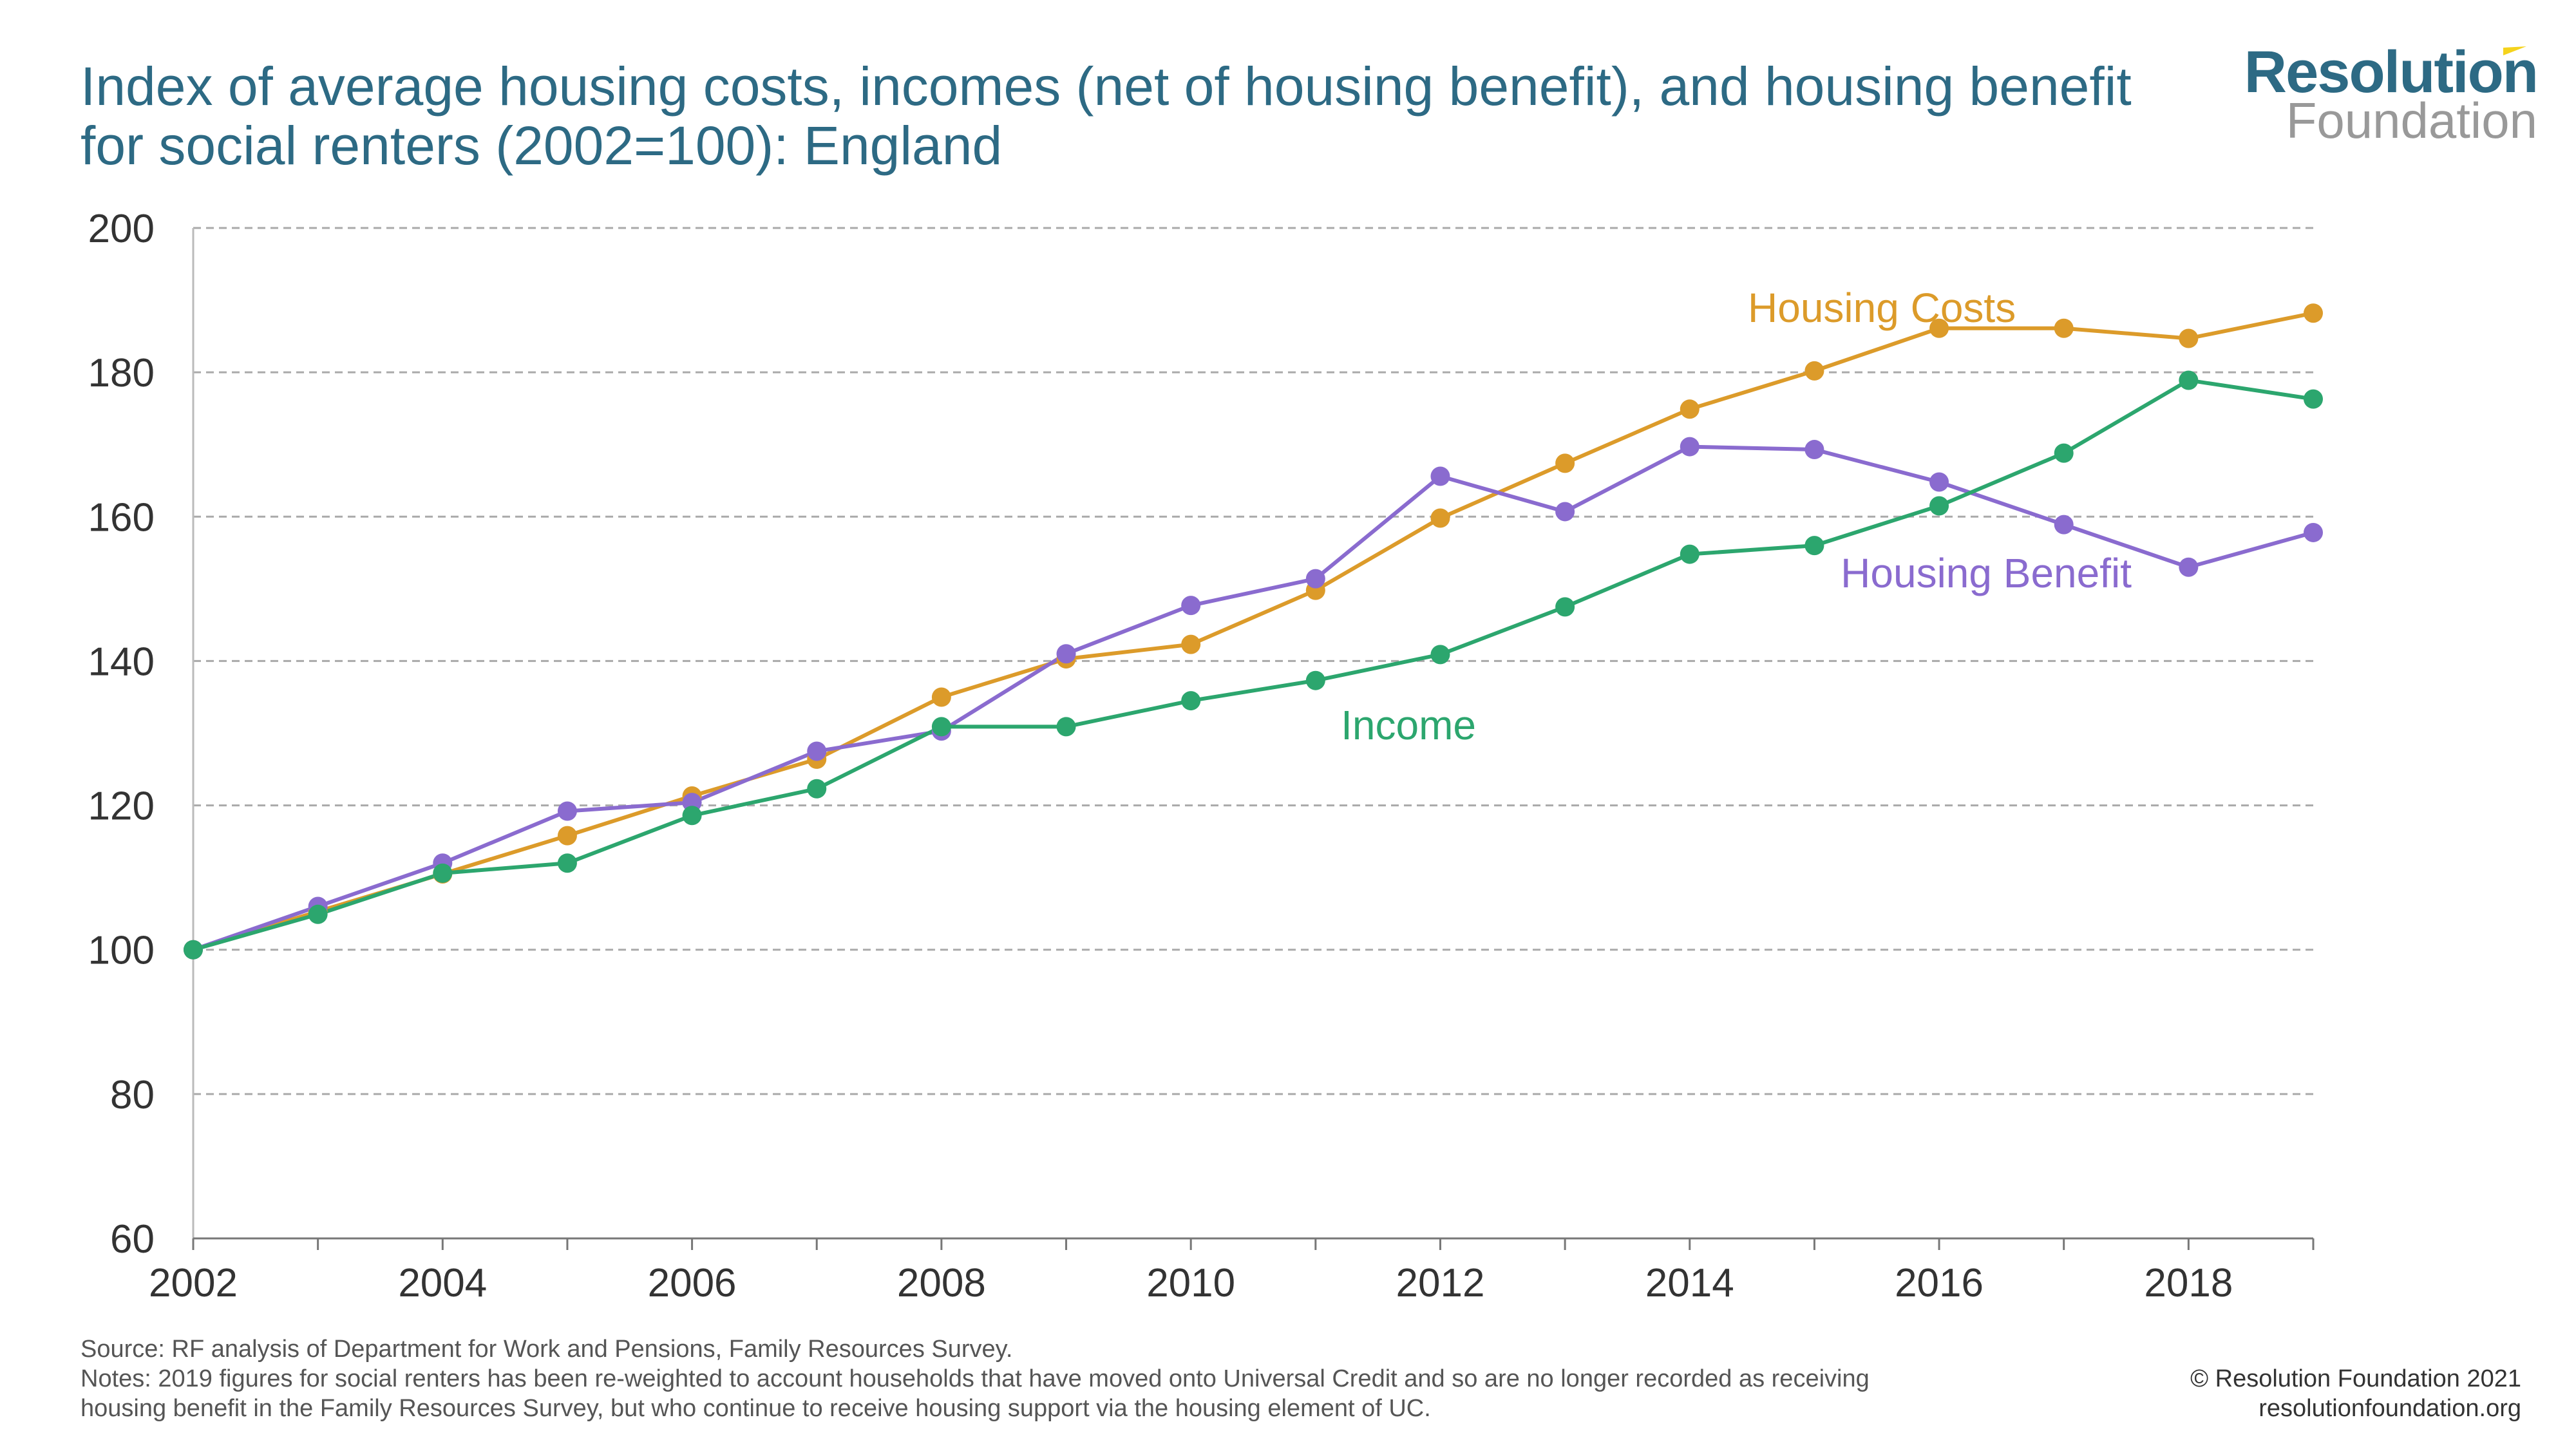 The image size is (2576, 1449). I want to click on series-label: Housing Costs, so click(1882, 308).